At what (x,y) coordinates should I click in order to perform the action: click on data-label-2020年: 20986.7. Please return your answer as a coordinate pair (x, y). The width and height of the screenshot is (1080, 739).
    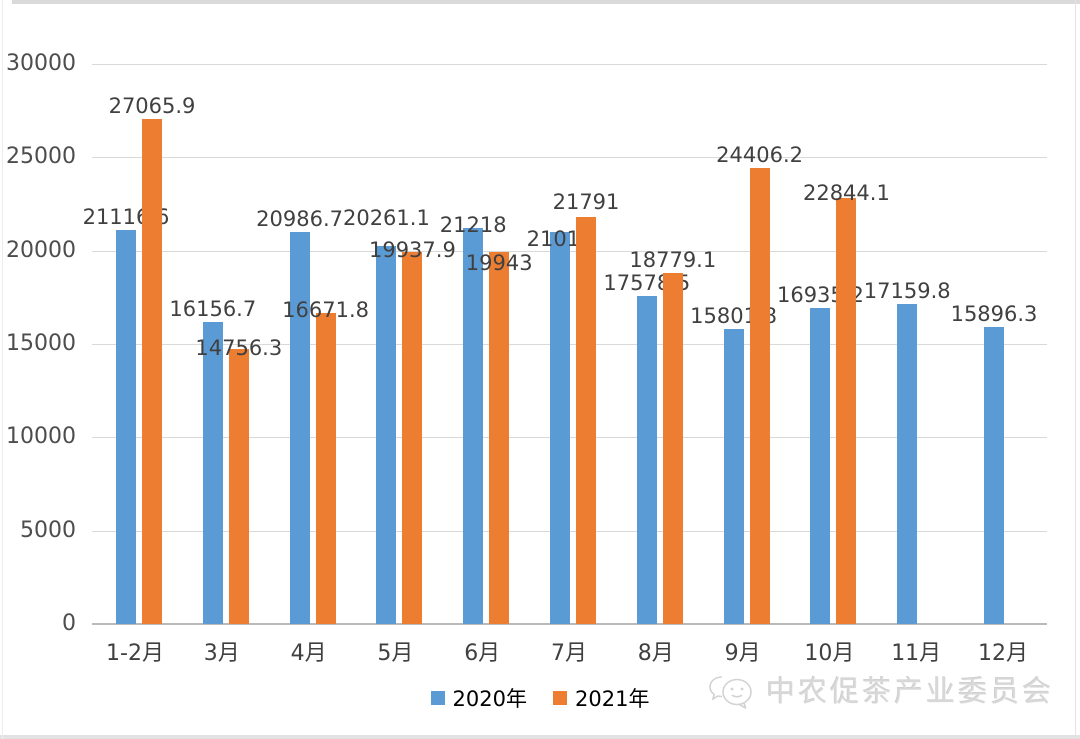
    Looking at the image, I should click on (300, 219).